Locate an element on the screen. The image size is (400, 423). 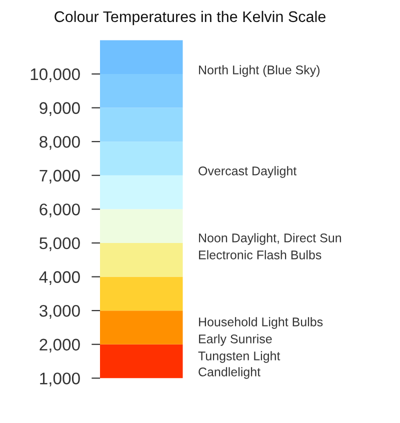
text: Household Light Bulbs is located at coordinates (261, 323).